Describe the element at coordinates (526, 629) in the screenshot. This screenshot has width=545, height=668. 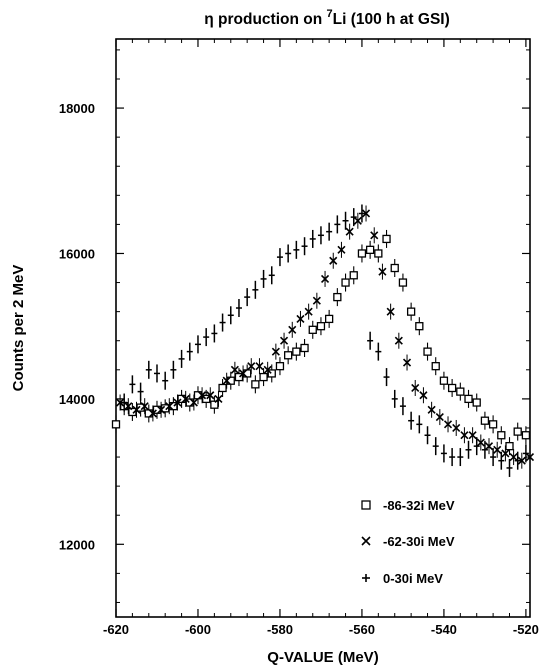
I see `x-tick-label: -520` at that location.